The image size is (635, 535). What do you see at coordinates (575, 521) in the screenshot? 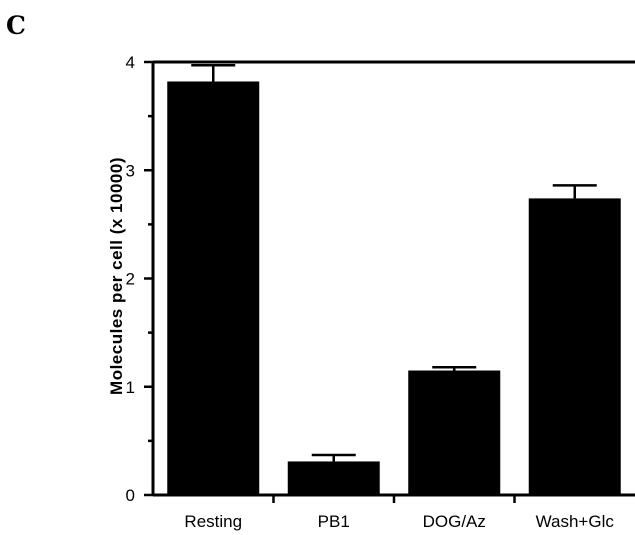
I see `x-tick-label: Wash+Glc` at bounding box center [575, 521].